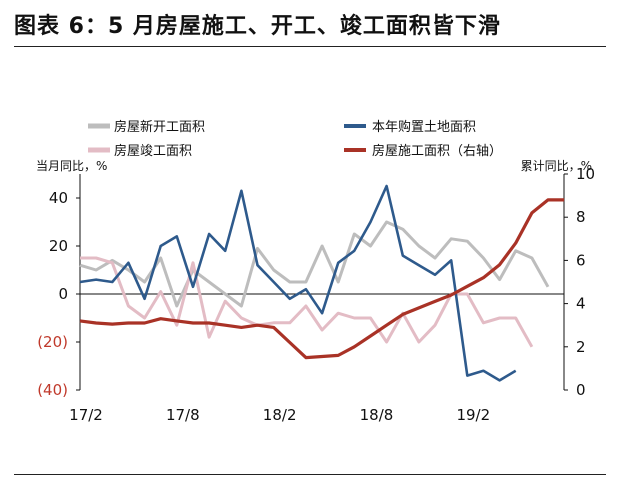 The height and width of the screenshot is (496, 620). What do you see at coordinates (58, 198) in the screenshot?
I see `left-tick-label: 40` at bounding box center [58, 198].